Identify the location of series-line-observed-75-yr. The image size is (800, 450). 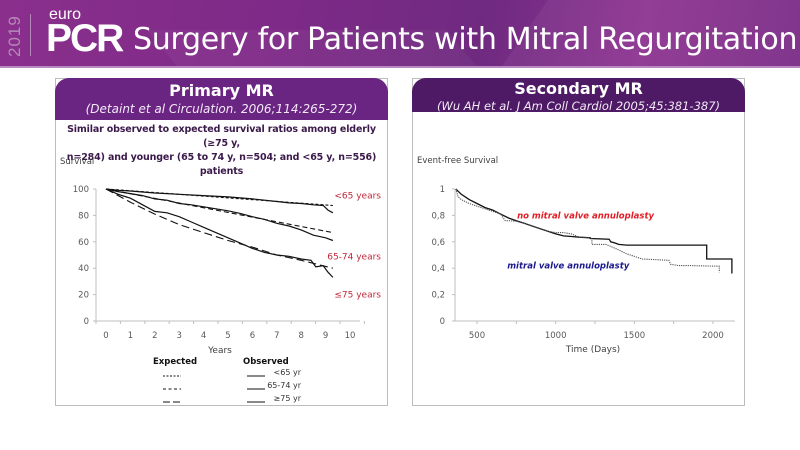
(219, 233).